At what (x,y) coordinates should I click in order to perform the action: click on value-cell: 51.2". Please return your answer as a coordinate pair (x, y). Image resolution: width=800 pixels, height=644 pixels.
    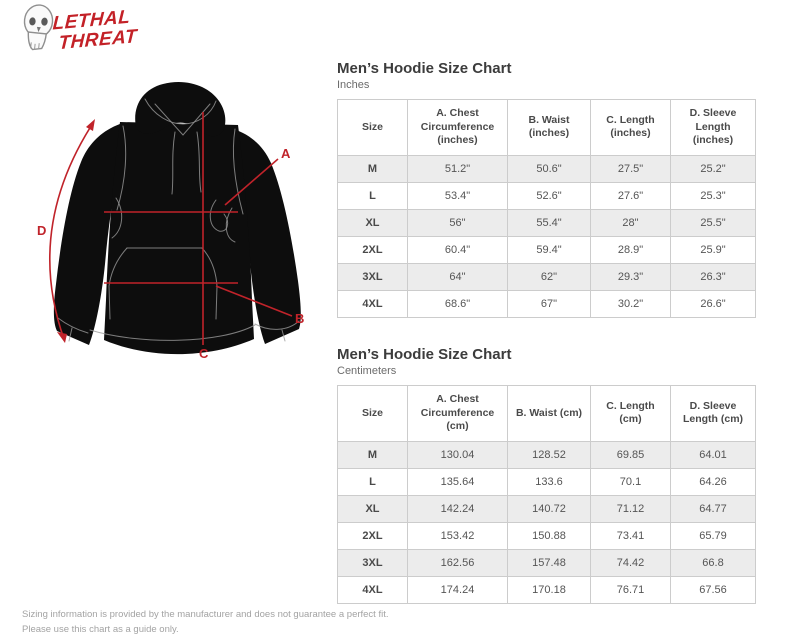
    Looking at the image, I should click on (457, 168).